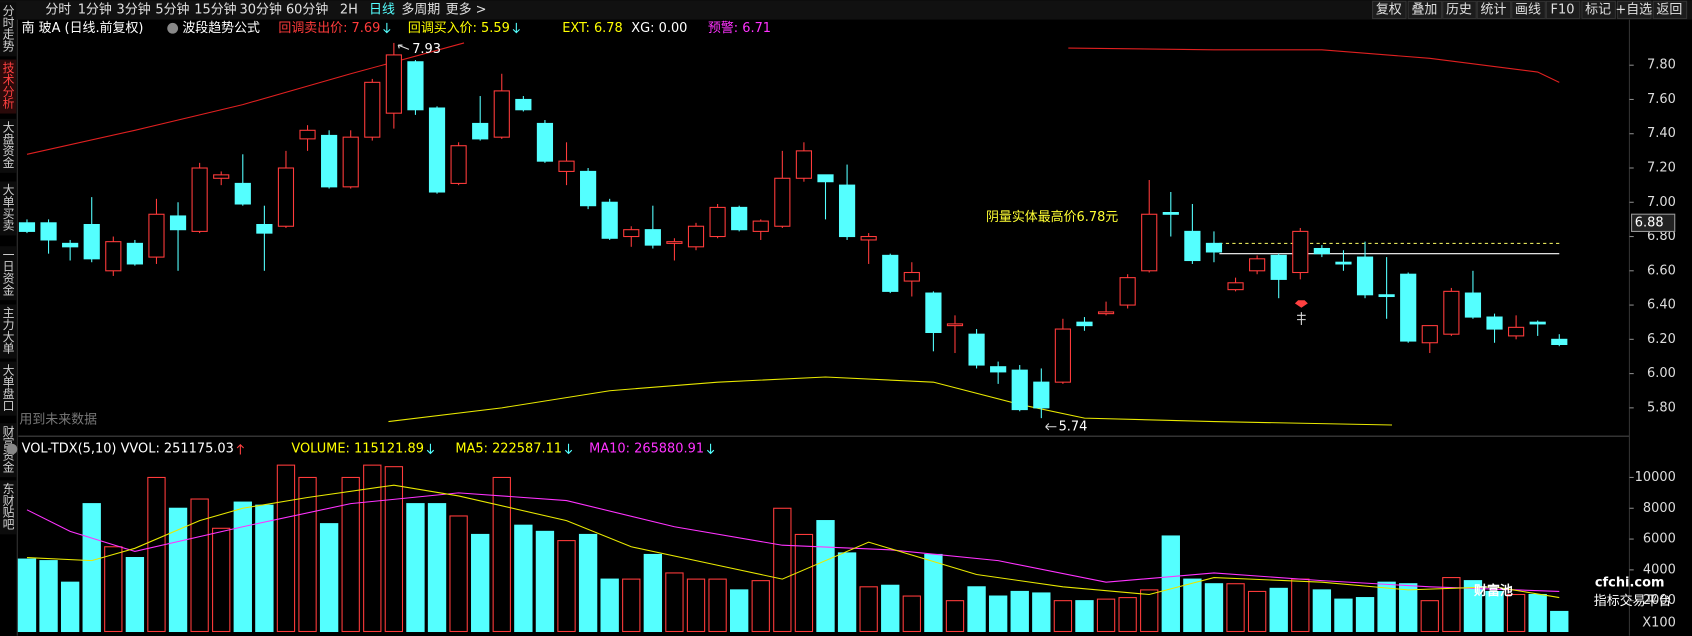  What do you see at coordinates (1661, 65) in the screenshot?
I see `y-tick-label: 7.80` at bounding box center [1661, 65].